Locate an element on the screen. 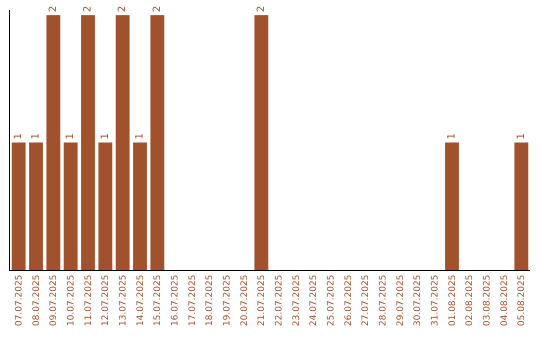  x-tick-label: 15.07.2025 is located at coordinates (158, 300).